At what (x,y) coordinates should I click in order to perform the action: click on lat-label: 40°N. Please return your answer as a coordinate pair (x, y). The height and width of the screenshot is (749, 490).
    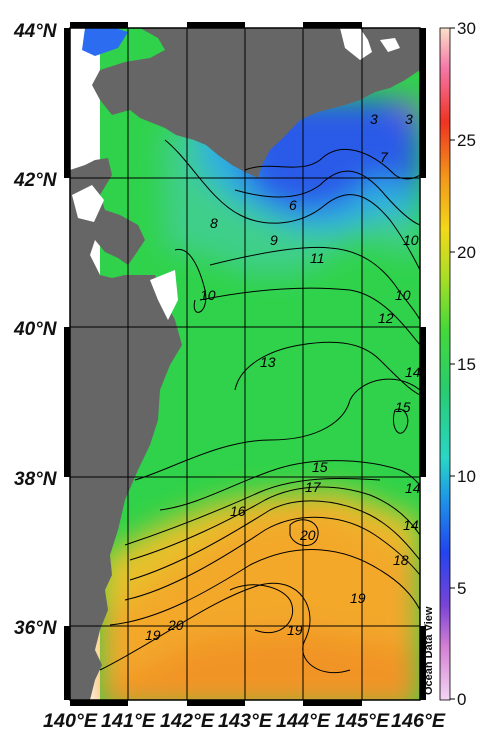
    Looking at the image, I should click on (35, 329).